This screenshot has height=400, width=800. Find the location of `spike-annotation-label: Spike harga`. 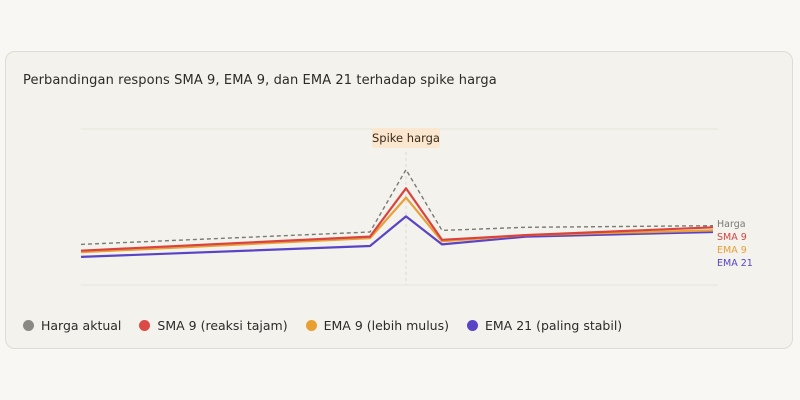

spike-annotation-label: Spike harga is located at coordinates (406, 138).